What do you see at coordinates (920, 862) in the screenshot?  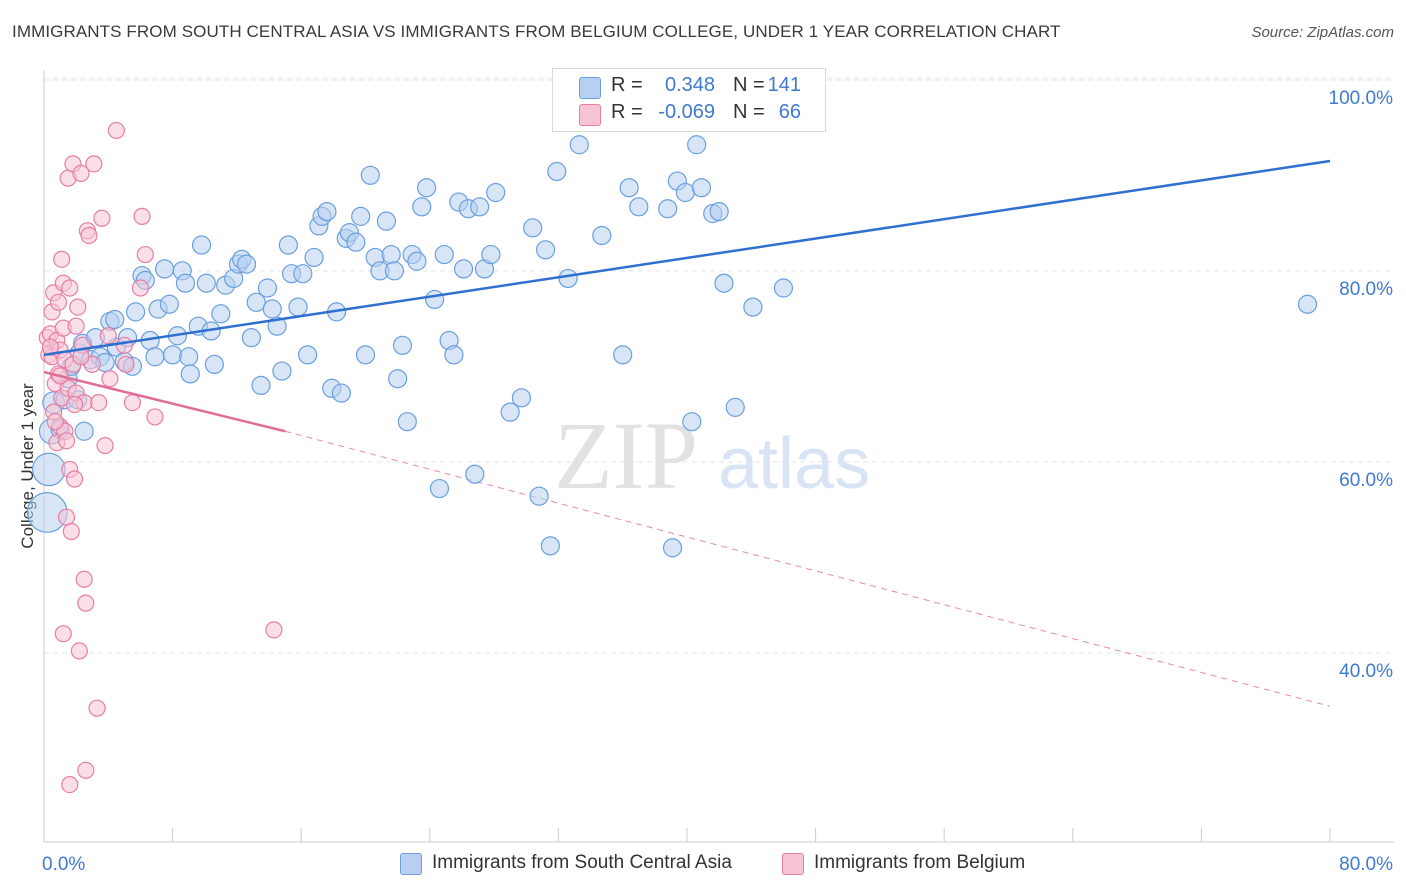 I see `bottom-legend-label-pink: Immigrants from Belgium` at bounding box center [920, 862].